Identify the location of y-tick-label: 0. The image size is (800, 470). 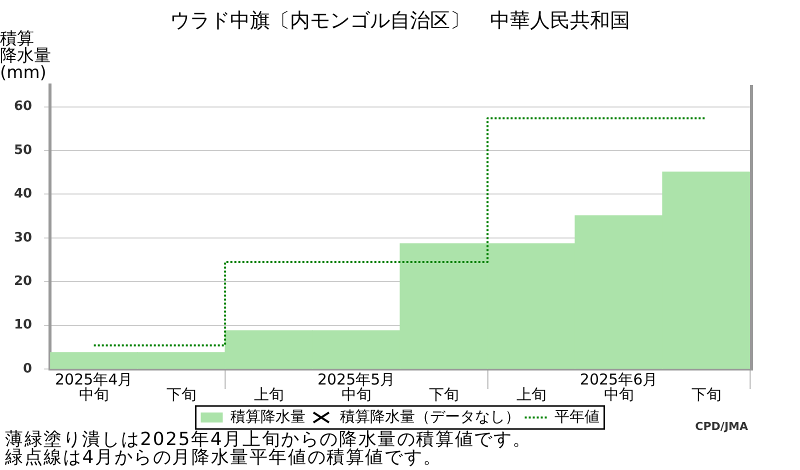
(27, 368).